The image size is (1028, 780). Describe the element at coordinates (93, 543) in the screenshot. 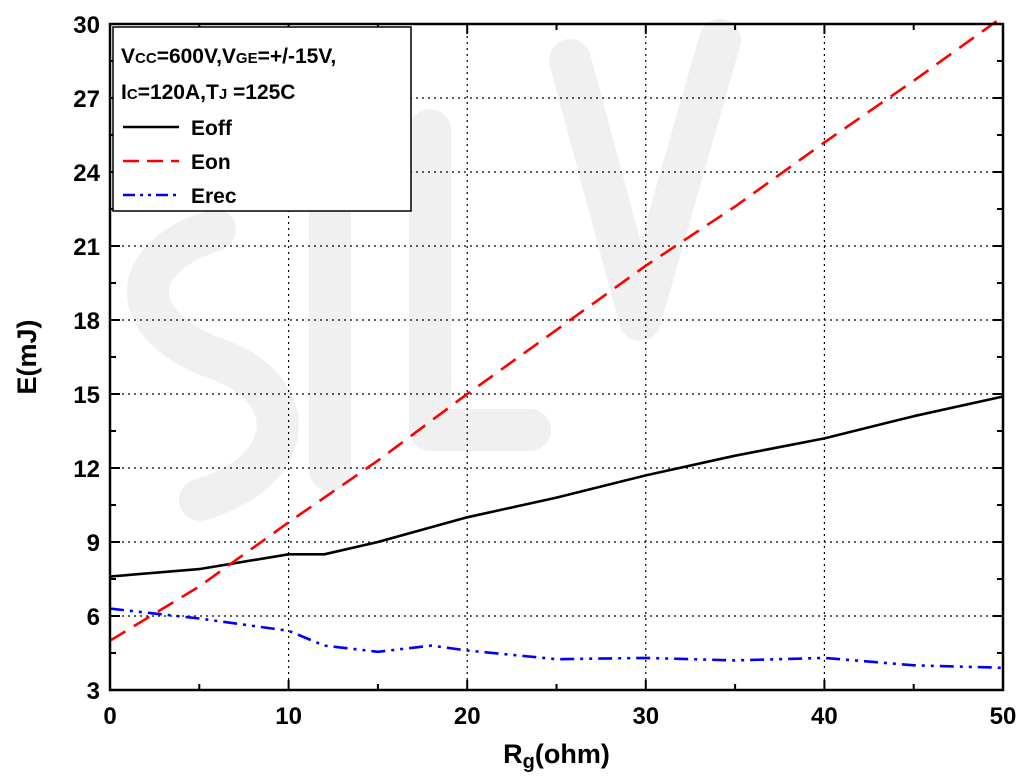

I see `y-tick-label: 9` at that location.